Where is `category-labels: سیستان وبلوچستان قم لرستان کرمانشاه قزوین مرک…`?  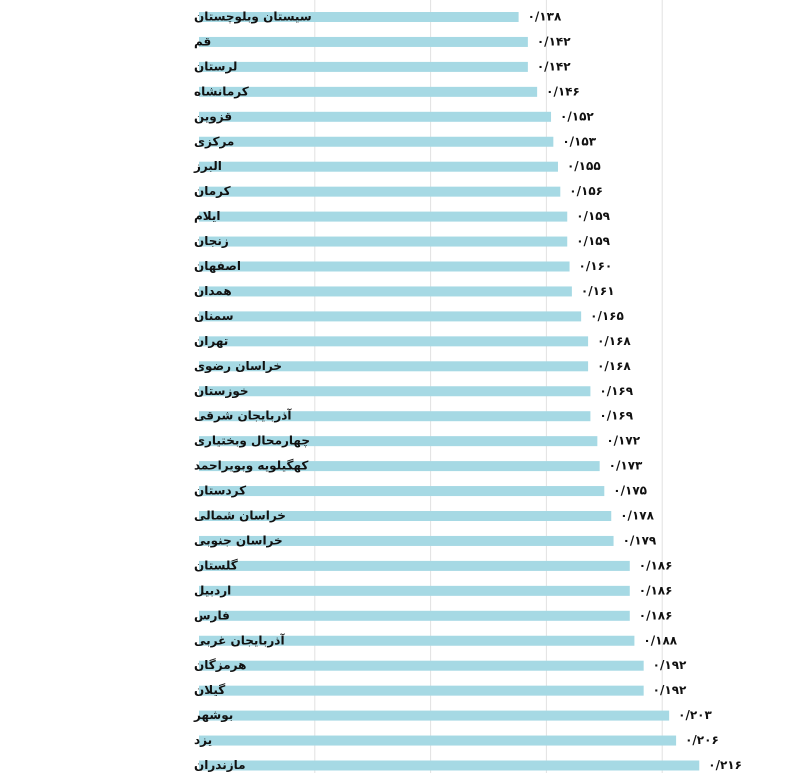 category-labels: سیستان وبلوچستان قم لرستان کرمانشاه قزوین مرک… is located at coordinates (252, 391).